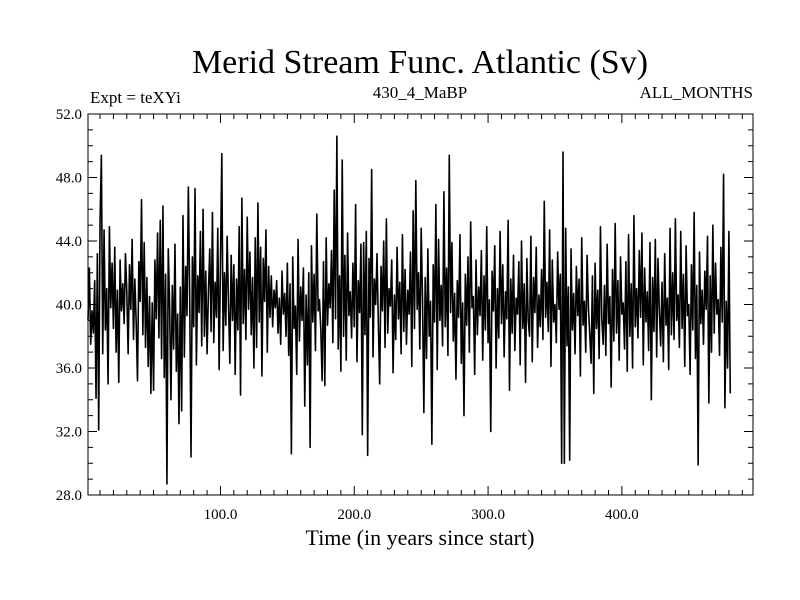 The width and height of the screenshot is (800, 600). I want to click on y-tick-label: 52.0, so click(69, 115).